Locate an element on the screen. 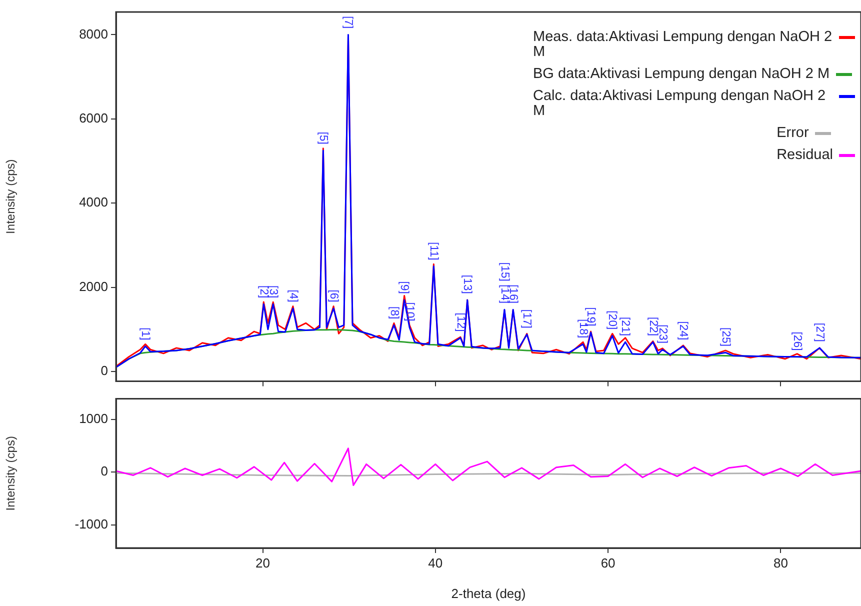  legend-label: Meas. data:Aktivasi Lempung dengan NaOH 2 M is located at coordinates (683, 44).